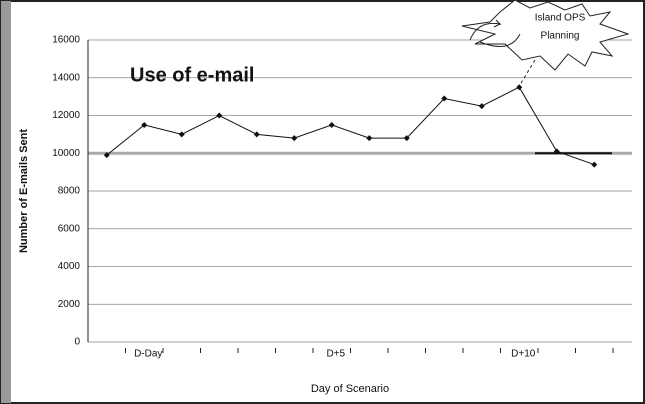 This screenshot has width=645, height=404. What do you see at coordinates (66, 40) in the screenshot?
I see `y-tick-label: 16000` at bounding box center [66, 40].